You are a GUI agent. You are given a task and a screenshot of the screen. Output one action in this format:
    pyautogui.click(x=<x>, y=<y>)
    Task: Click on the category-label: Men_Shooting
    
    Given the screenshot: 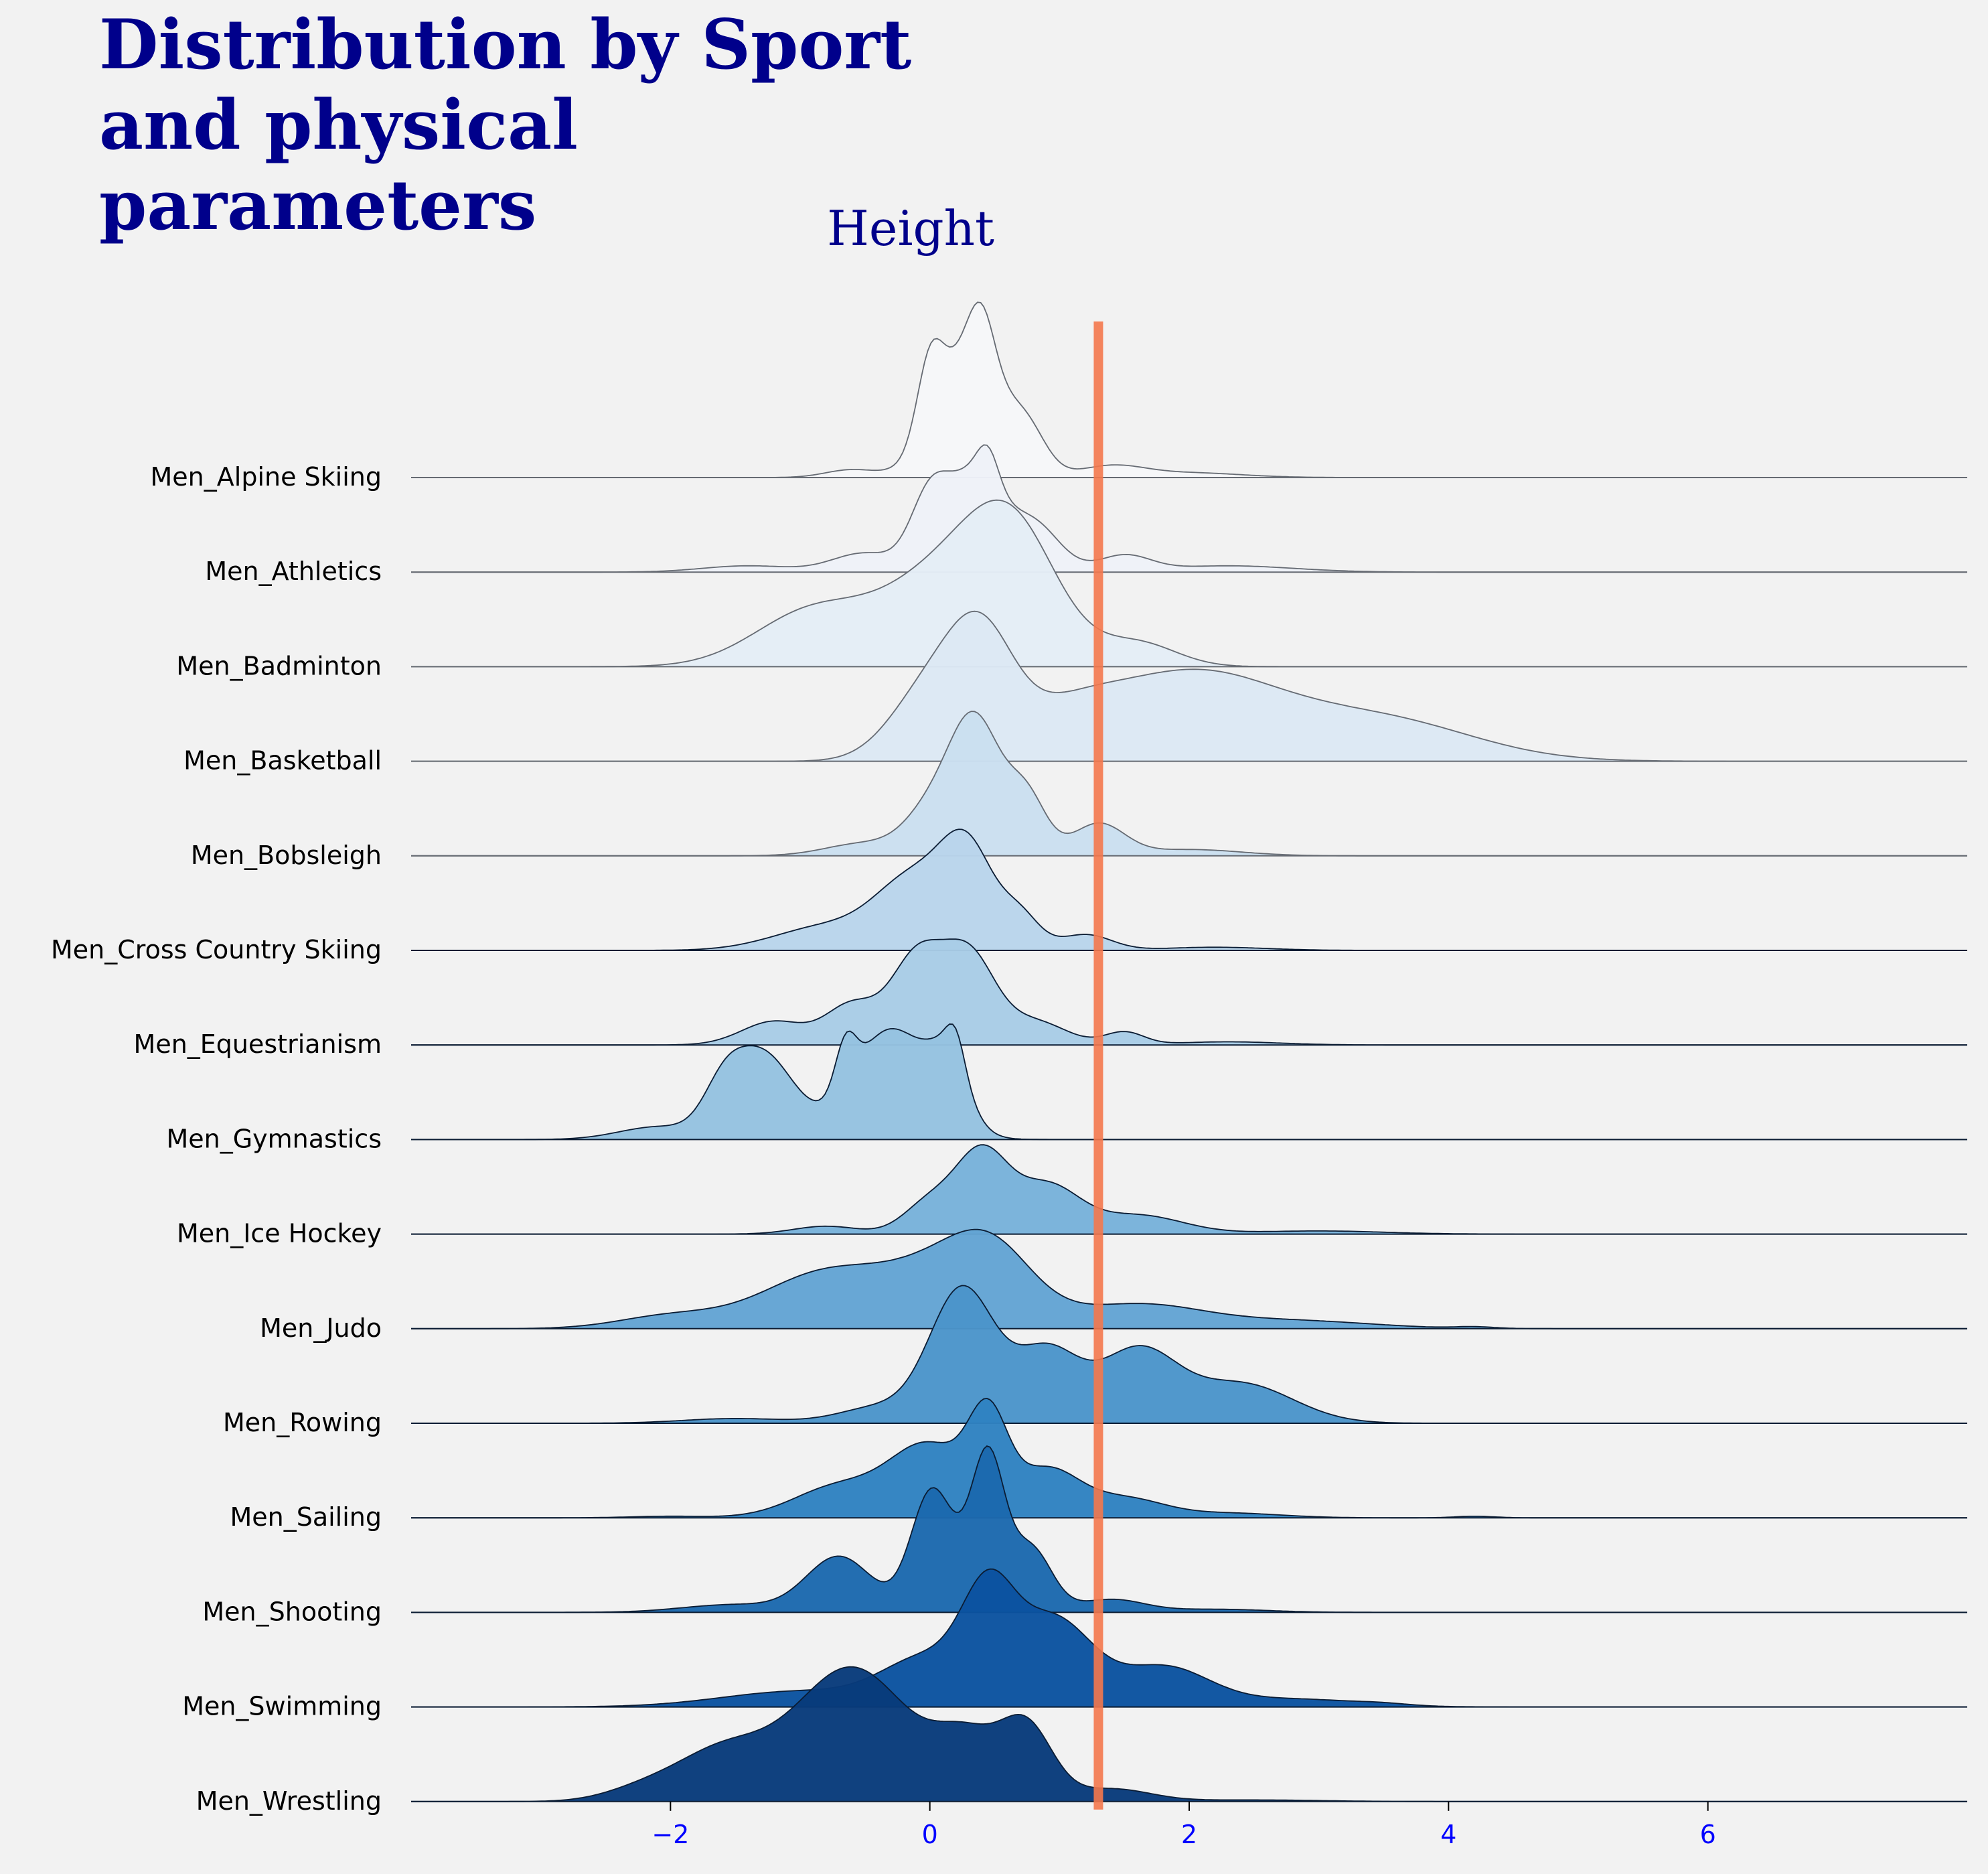 What is the action you would take?
    pyautogui.click(x=292, y=1611)
    